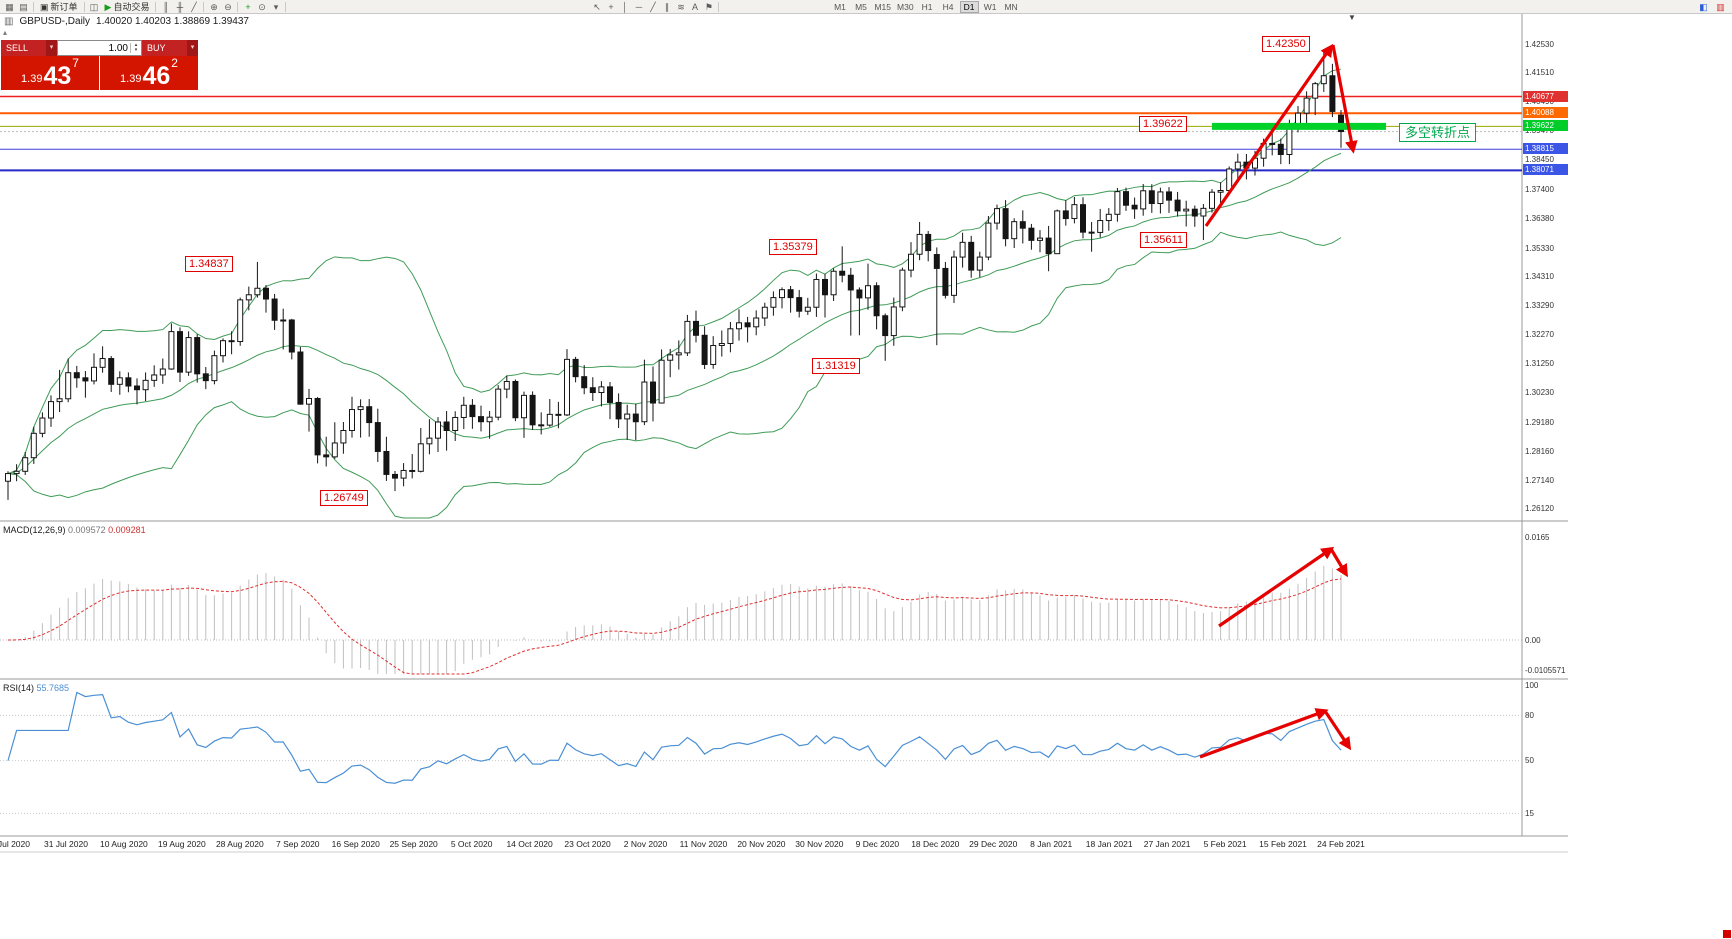 This screenshot has width=1732, height=939. I want to click on price-callout-1-42350: 1.42350, so click(1286, 44).